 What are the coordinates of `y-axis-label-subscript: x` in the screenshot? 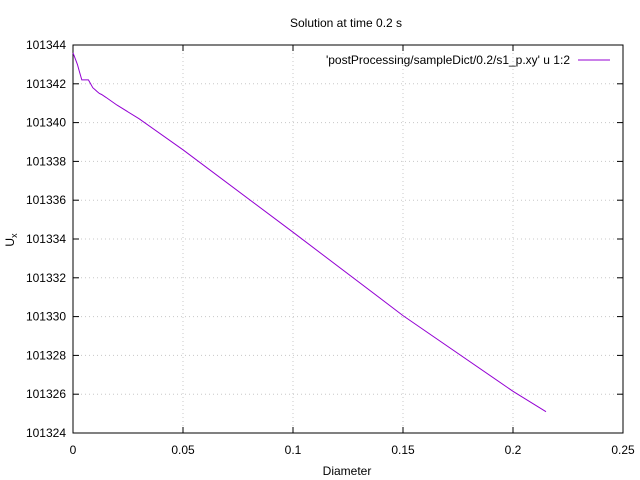 It's located at (14, 235).